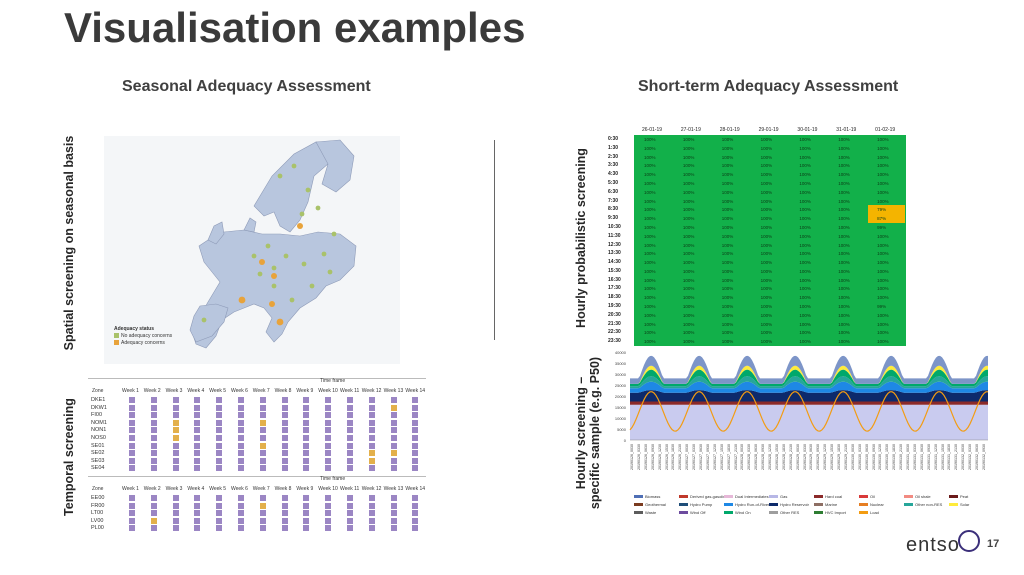 The width and height of the screenshot is (1024, 575). What do you see at coordinates (257, 438) in the screenshot?
I see `zone-row: NOS0` at bounding box center [257, 438].